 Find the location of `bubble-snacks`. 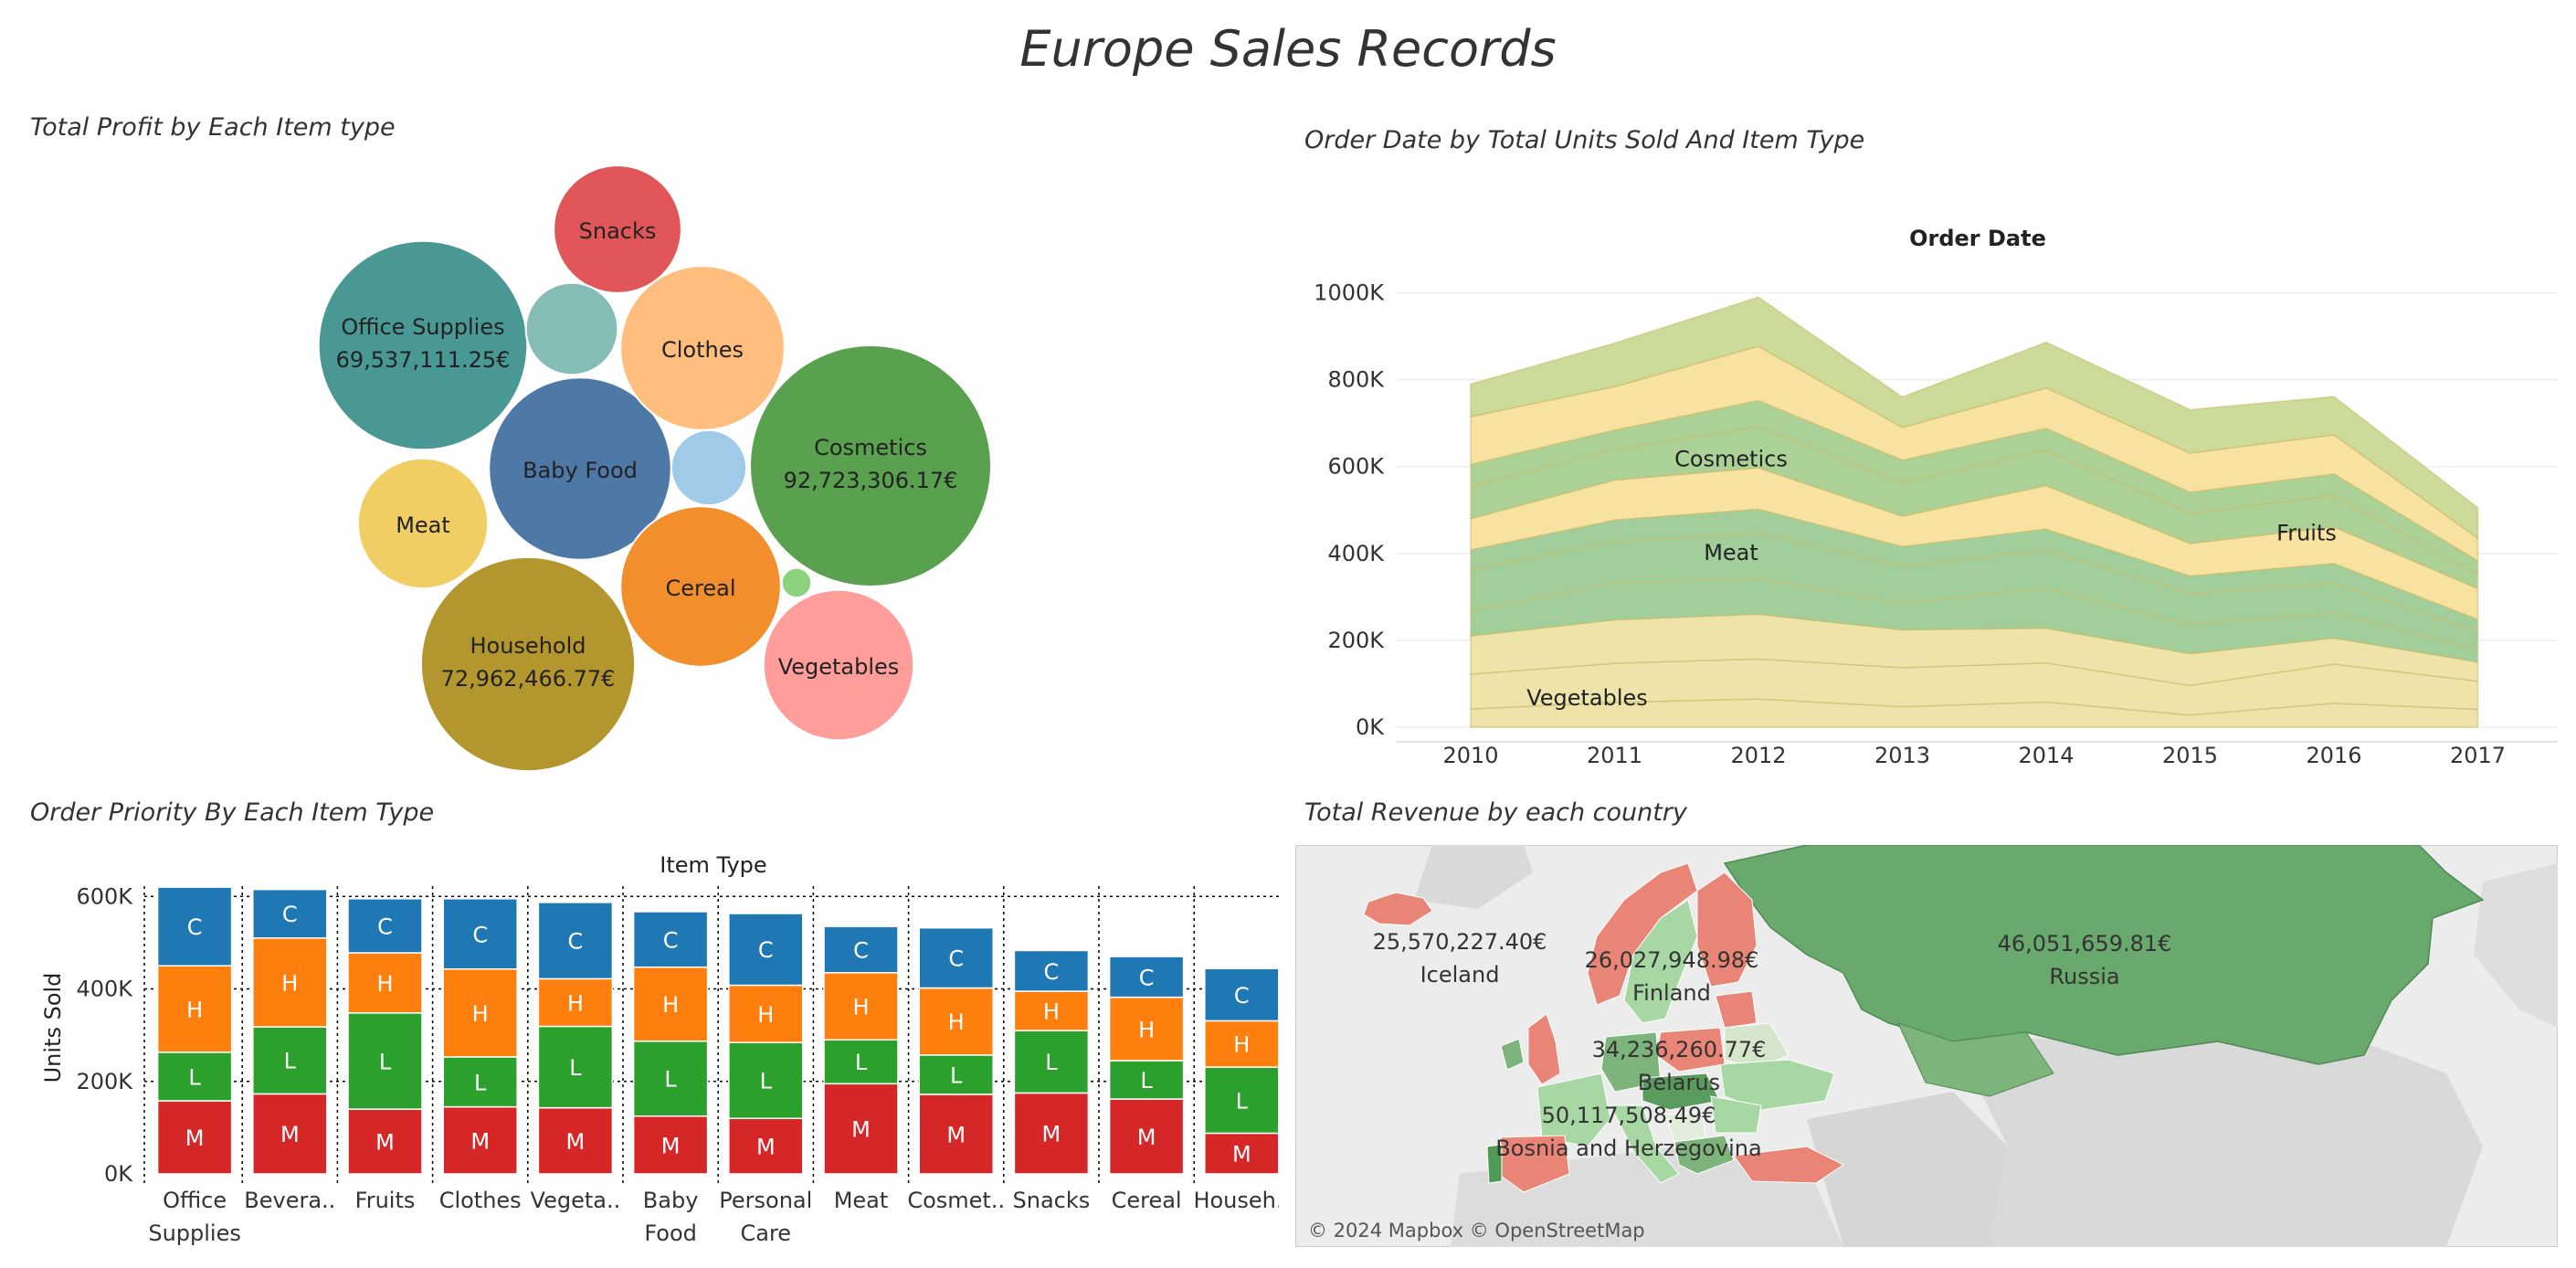

bubble-snacks is located at coordinates (617, 229).